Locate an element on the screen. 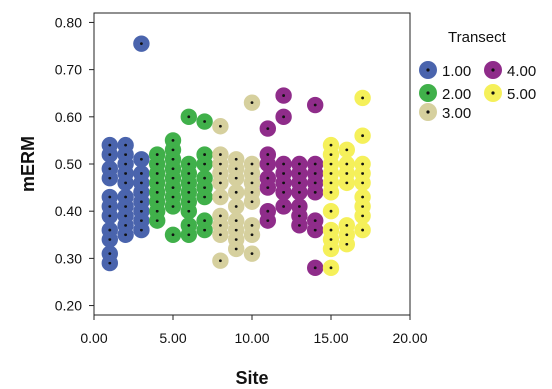 The height and width of the screenshot is (389, 552). legend-title: Transect is located at coordinates (477, 37).